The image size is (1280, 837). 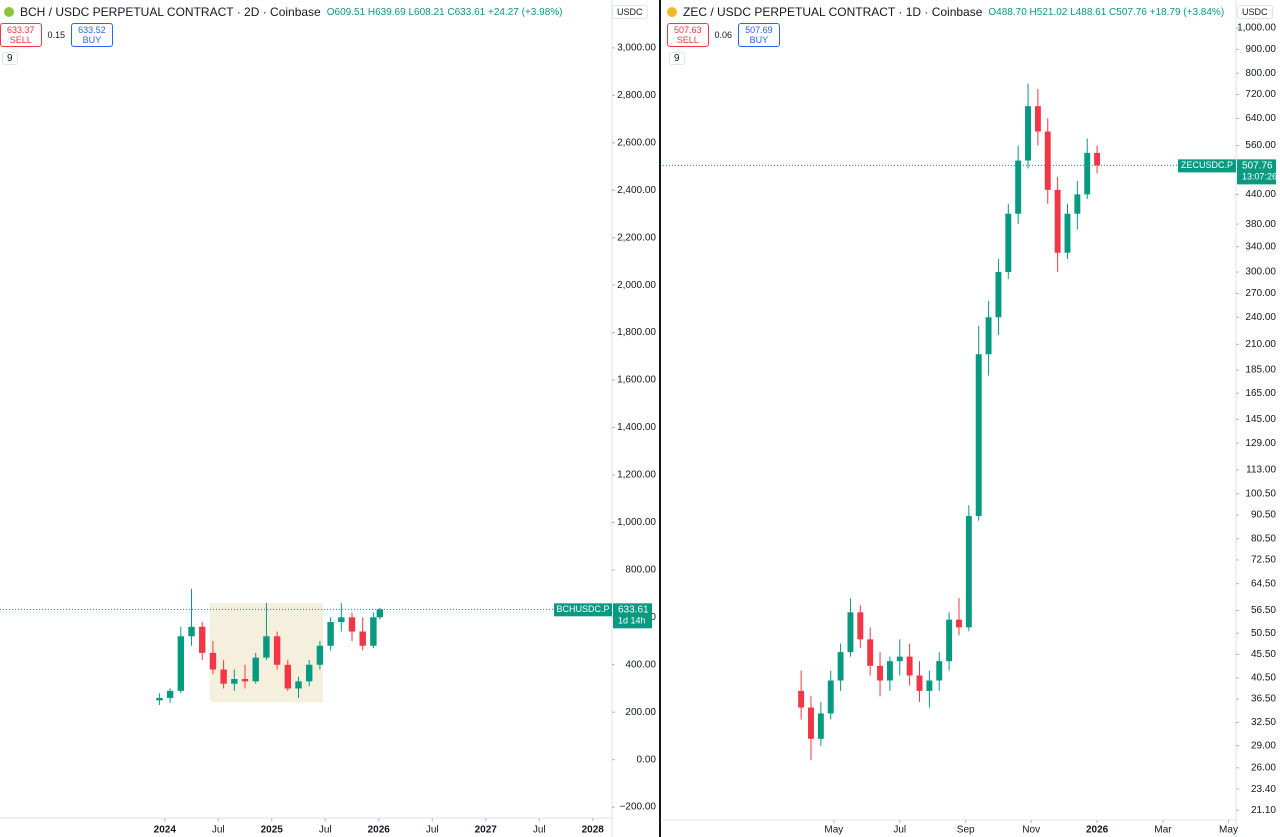 What do you see at coordinates (92, 30) in the screenshot?
I see `buy-price: 633.52` at bounding box center [92, 30].